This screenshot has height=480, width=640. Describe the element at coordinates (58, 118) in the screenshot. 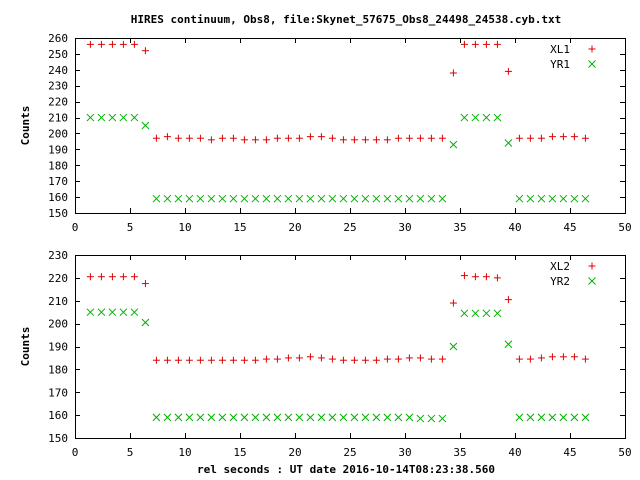

I see `y-tick-label: 210` at that location.